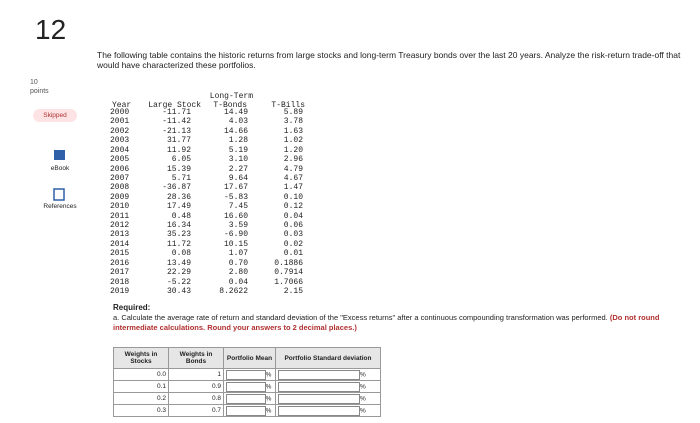 This screenshot has width=700, height=423. What do you see at coordinates (293, 226) in the screenshot?
I see `cell: 0.06` at bounding box center [293, 226].